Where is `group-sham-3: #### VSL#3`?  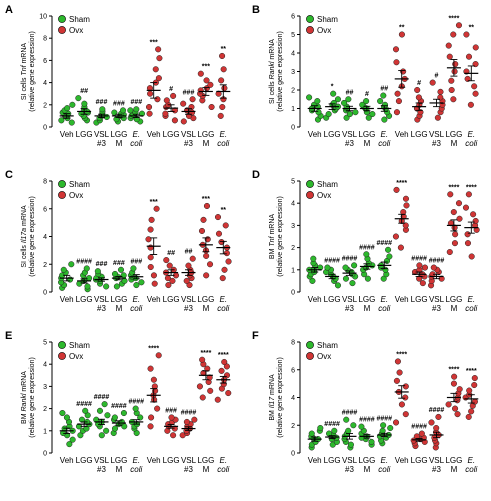 group-sham-3: #### VSL#3 is located at coordinates (350, 284).